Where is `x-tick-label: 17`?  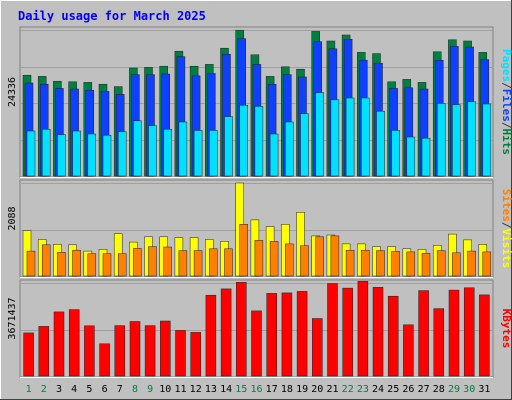 x-tick-label: 17 is located at coordinates (272, 389).